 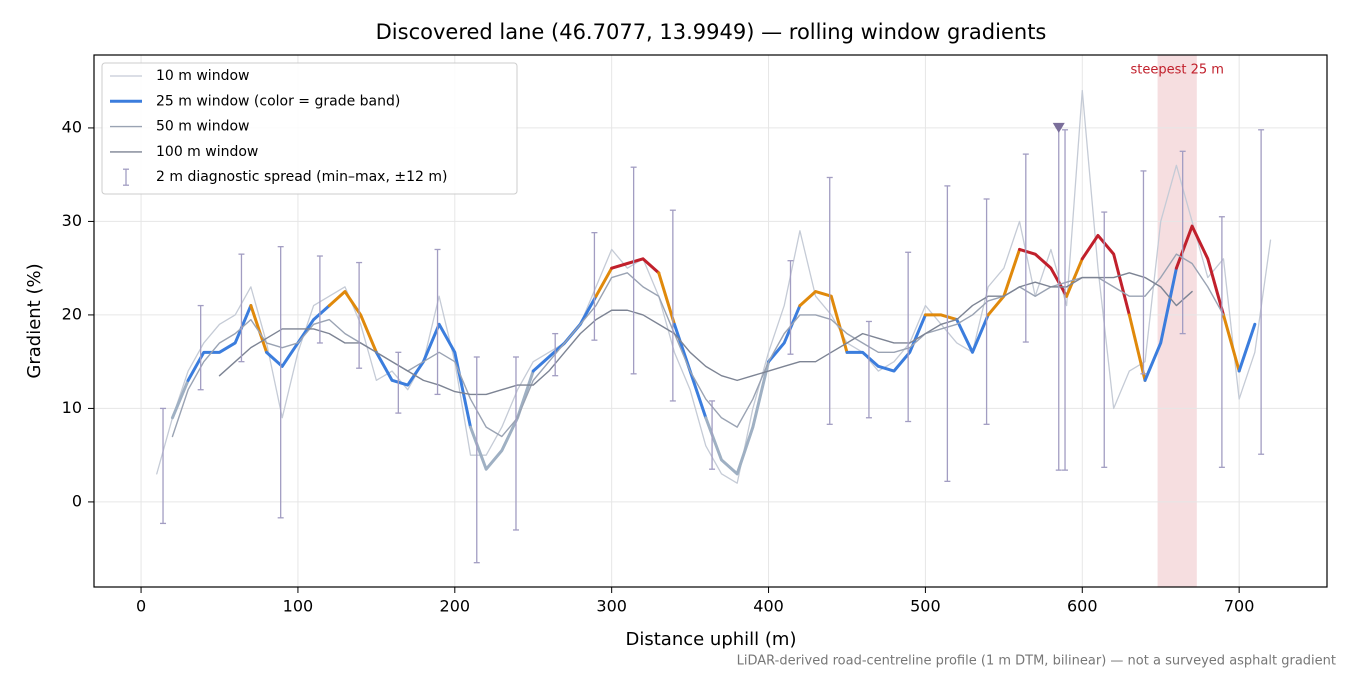 I want to click on highlight-span, so click(x=1177, y=321).